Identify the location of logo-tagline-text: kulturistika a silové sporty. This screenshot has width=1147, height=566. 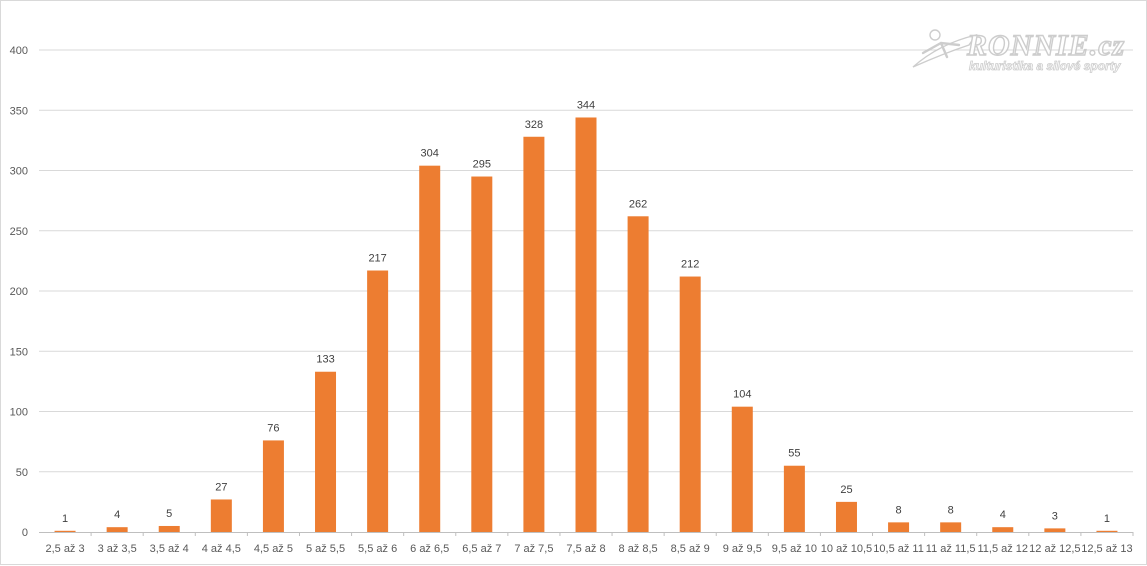
(1045, 66).